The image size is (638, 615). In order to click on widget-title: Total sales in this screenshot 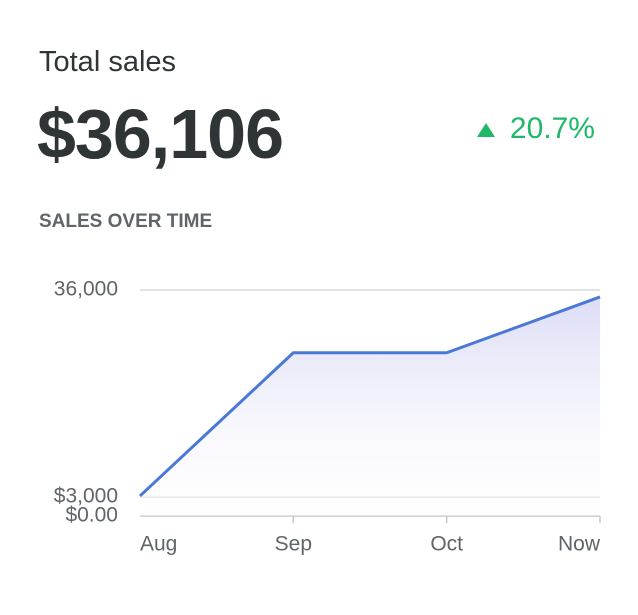, I will do `click(108, 62)`.